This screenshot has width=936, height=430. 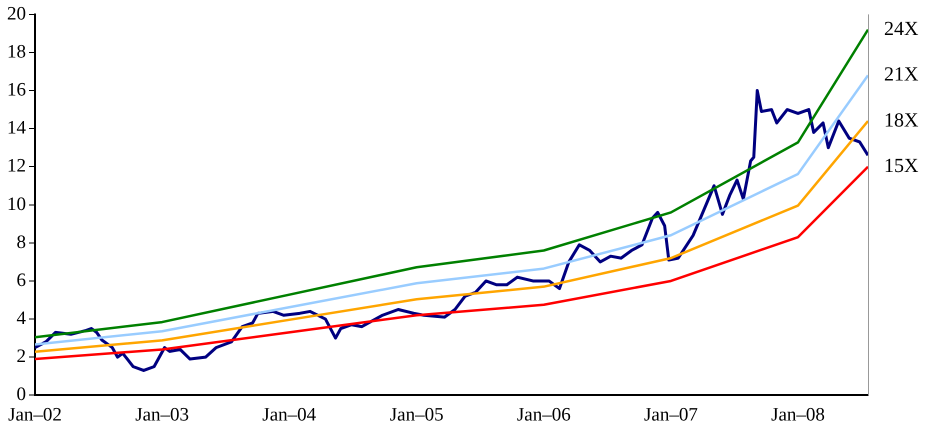 What do you see at coordinates (901, 120) in the screenshot?
I see `series-label: 18X` at bounding box center [901, 120].